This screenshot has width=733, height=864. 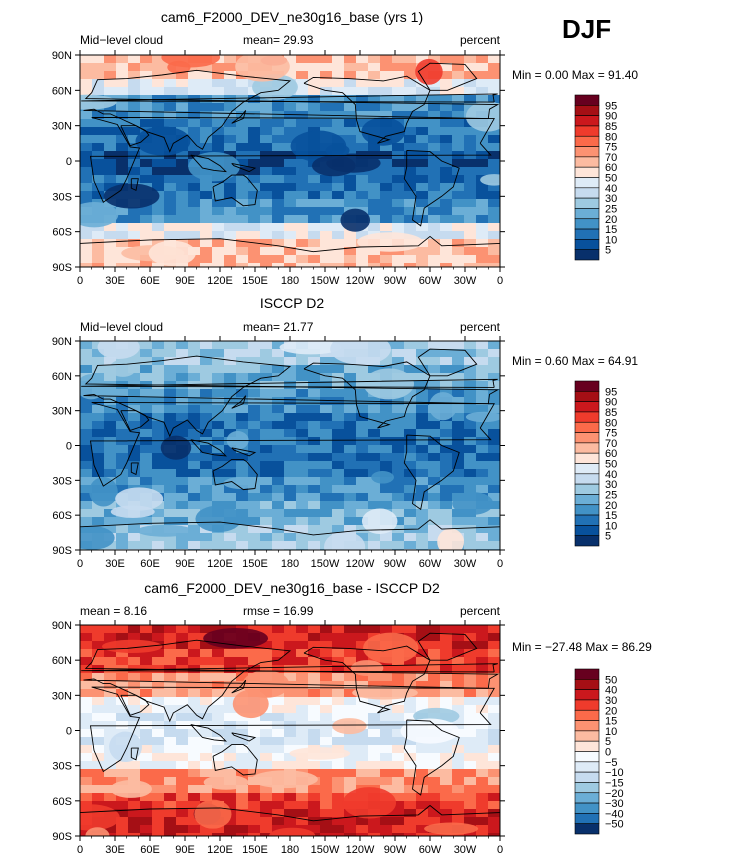 I want to click on colorbar-label: 80, so click(x=611, y=423).